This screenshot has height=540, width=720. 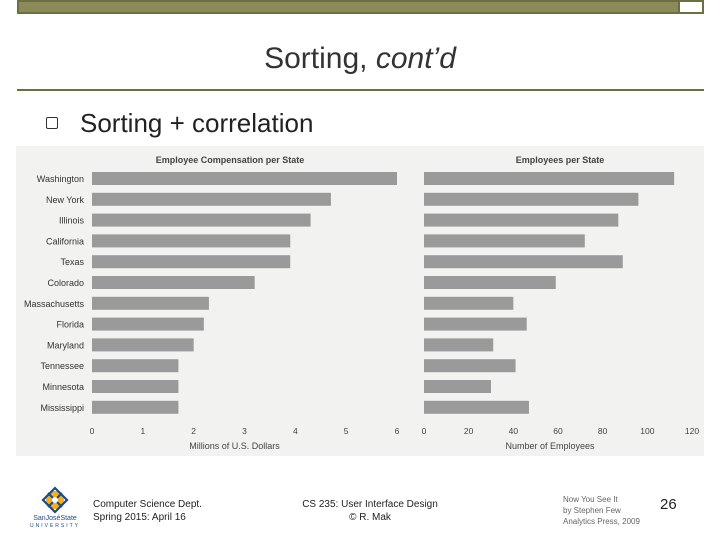 What do you see at coordinates (72, 262) in the screenshot?
I see `category-label: Texas` at bounding box center [72, 262].